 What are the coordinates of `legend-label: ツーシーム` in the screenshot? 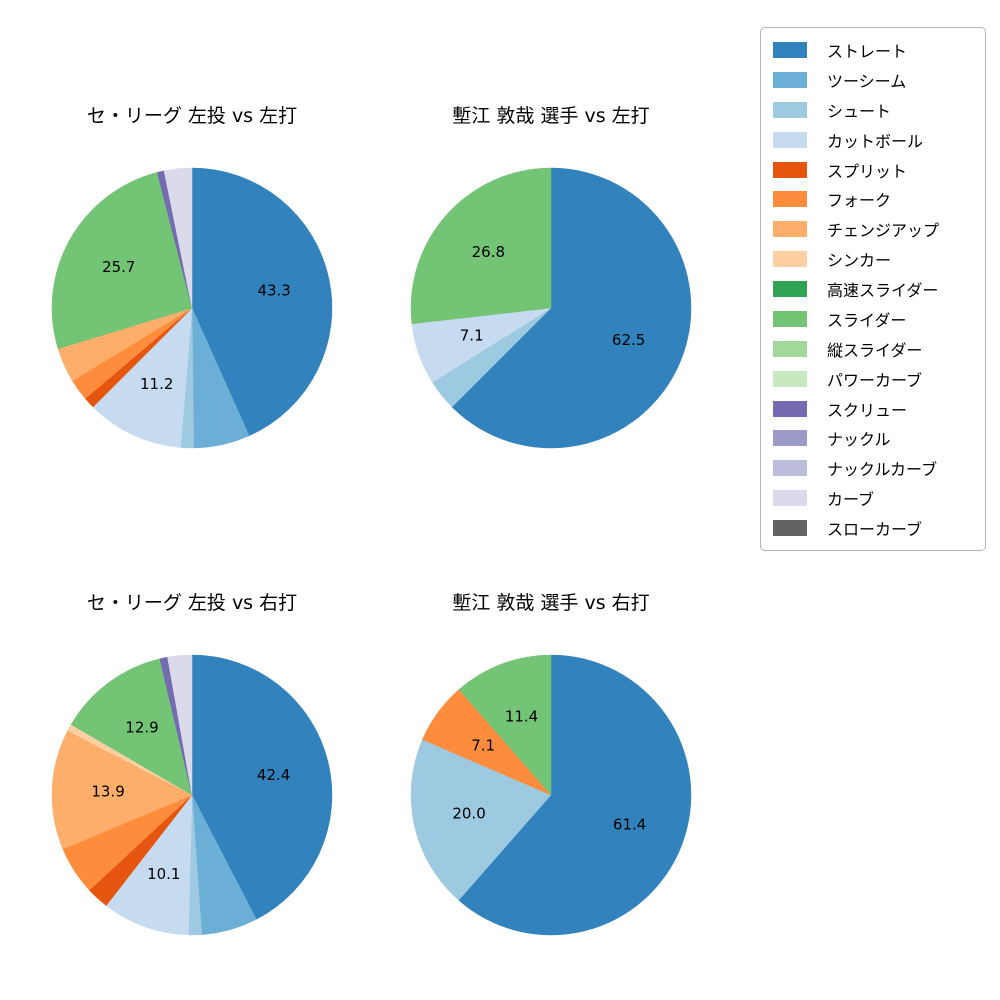 It's located at (867, 81).